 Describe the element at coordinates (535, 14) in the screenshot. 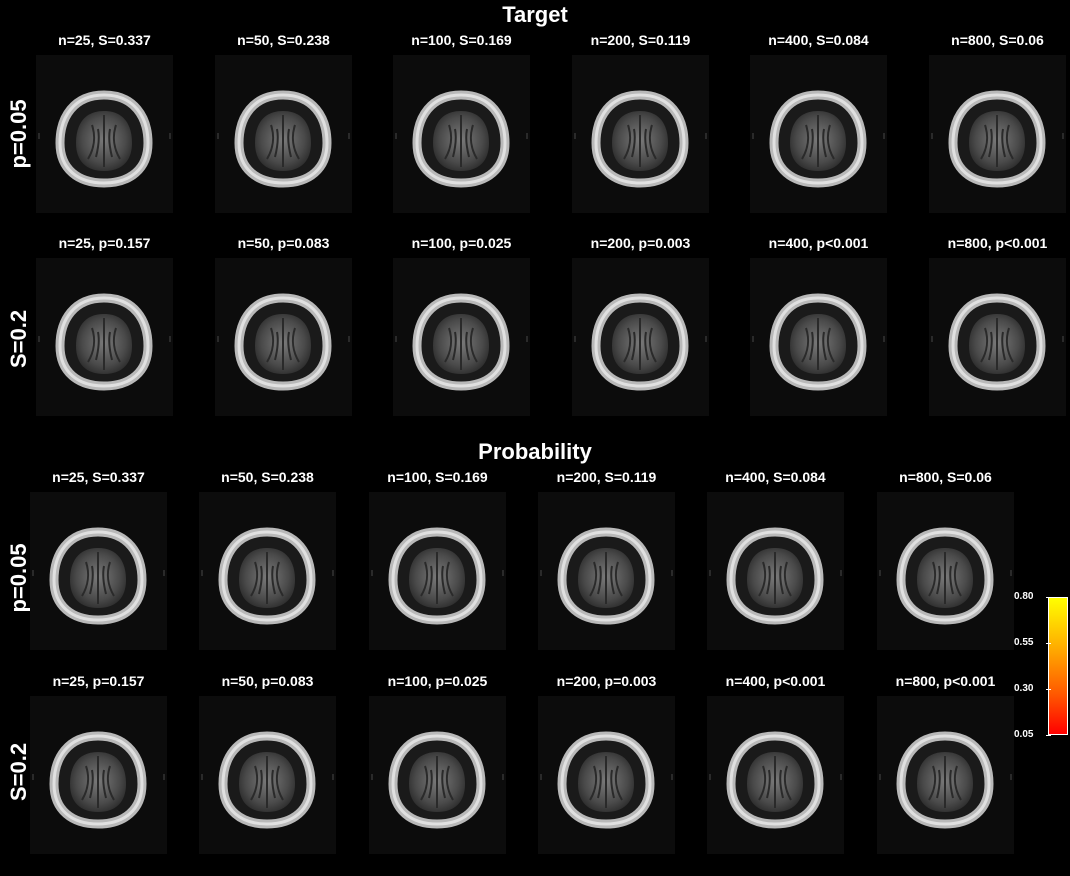

I see `section-title-target: Target` at that location.